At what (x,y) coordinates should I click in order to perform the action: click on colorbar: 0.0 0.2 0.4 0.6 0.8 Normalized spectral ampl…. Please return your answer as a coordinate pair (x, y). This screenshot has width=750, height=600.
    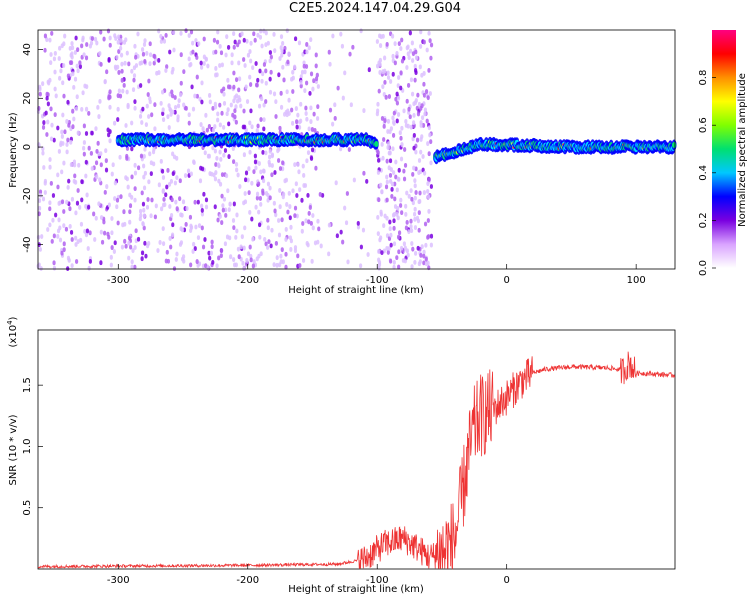
    Looking at the image, I should click on (723, 153).